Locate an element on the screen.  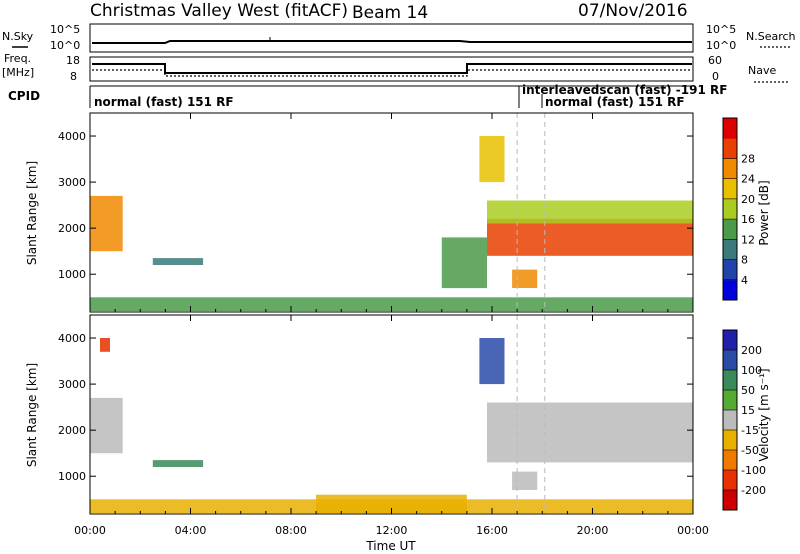
freq-trace is located at coordinates (392, 68).